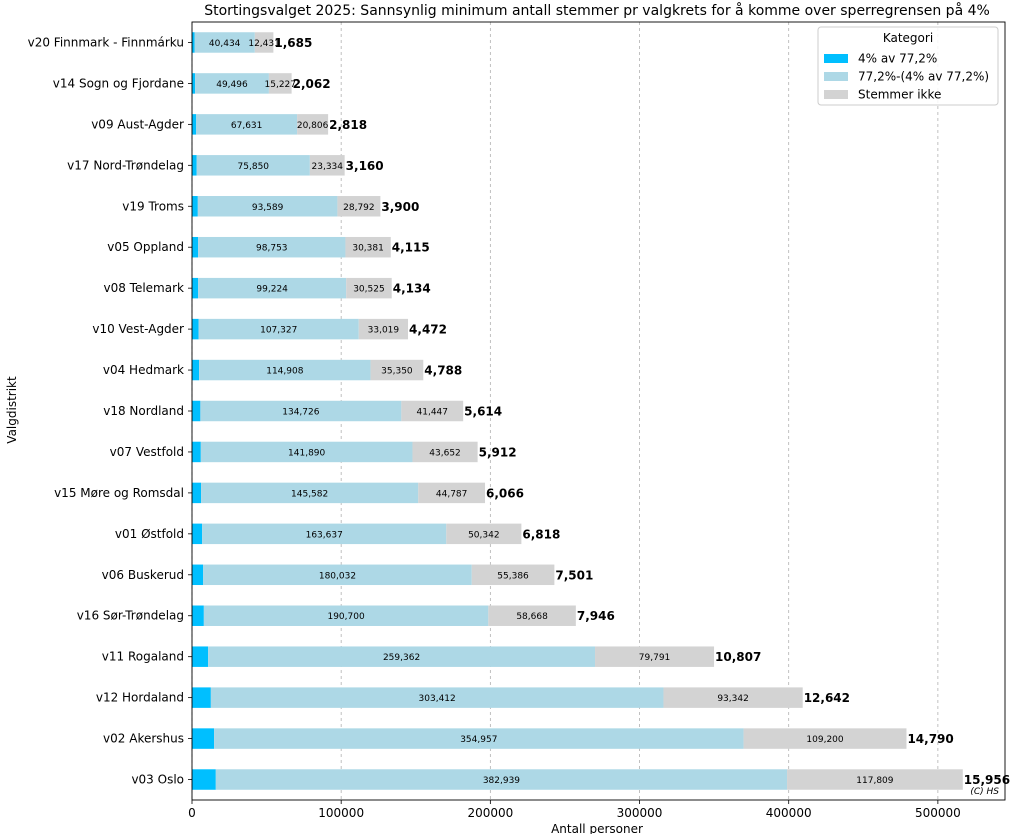  Describe the element at coordinates (348, 125) in the screenshot. I see `bar-end-label: 2,818` at that location.